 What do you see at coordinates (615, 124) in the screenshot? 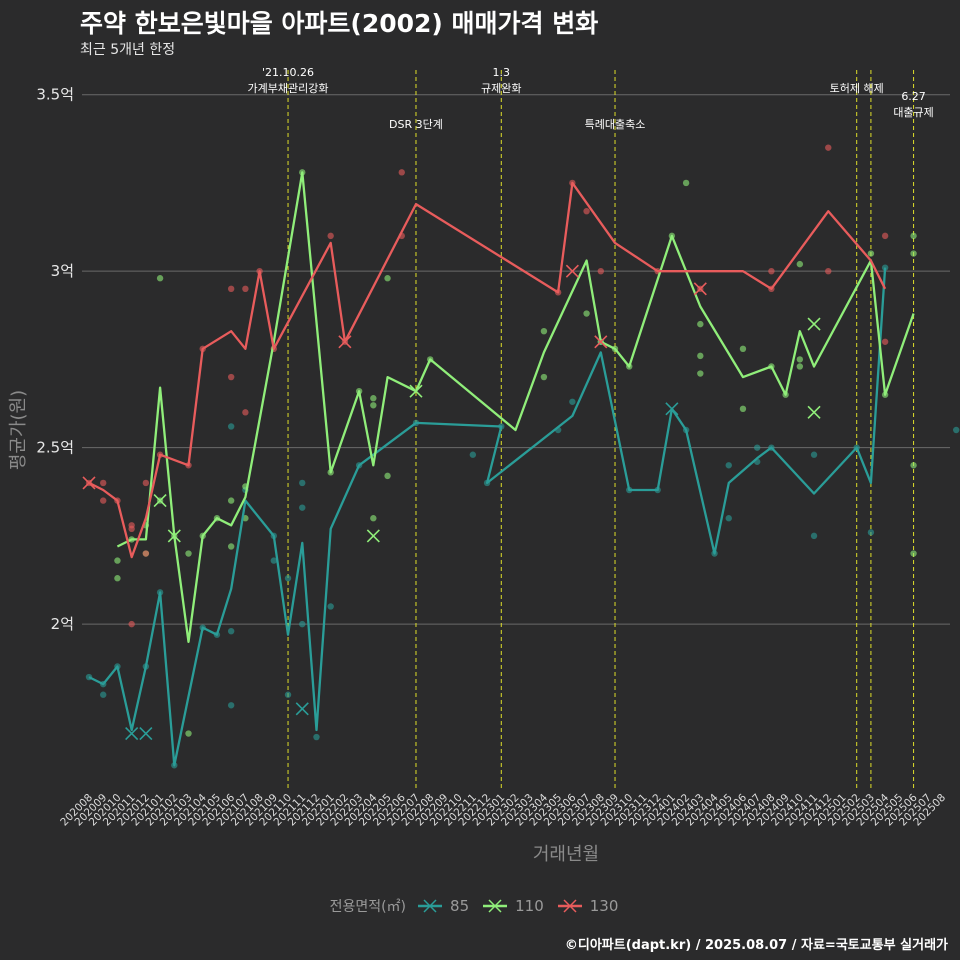
I see `policy-label: 특례대출축소` at bounding box center [615, 124].